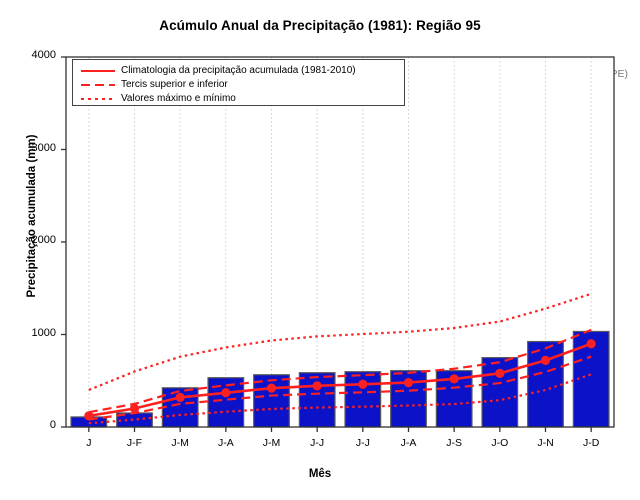 This screenshot has height=500, width=640. I want to click on y-tick-label: 0, so click(52, 425).